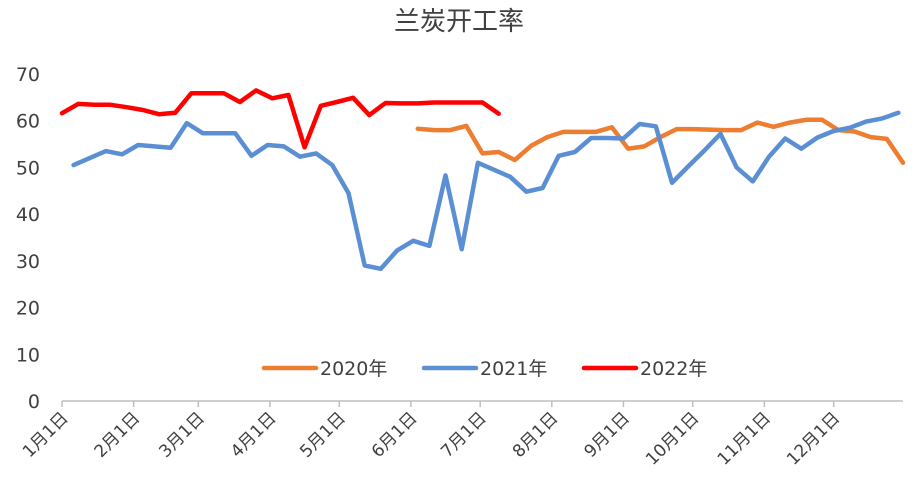 Image resolution: width=918 pixels, height=501 pixels. What do you see at coordinates (181, 434) in the screenshot?
I see `x-tick-label: 3月1日` at bounding box center [181, 434].